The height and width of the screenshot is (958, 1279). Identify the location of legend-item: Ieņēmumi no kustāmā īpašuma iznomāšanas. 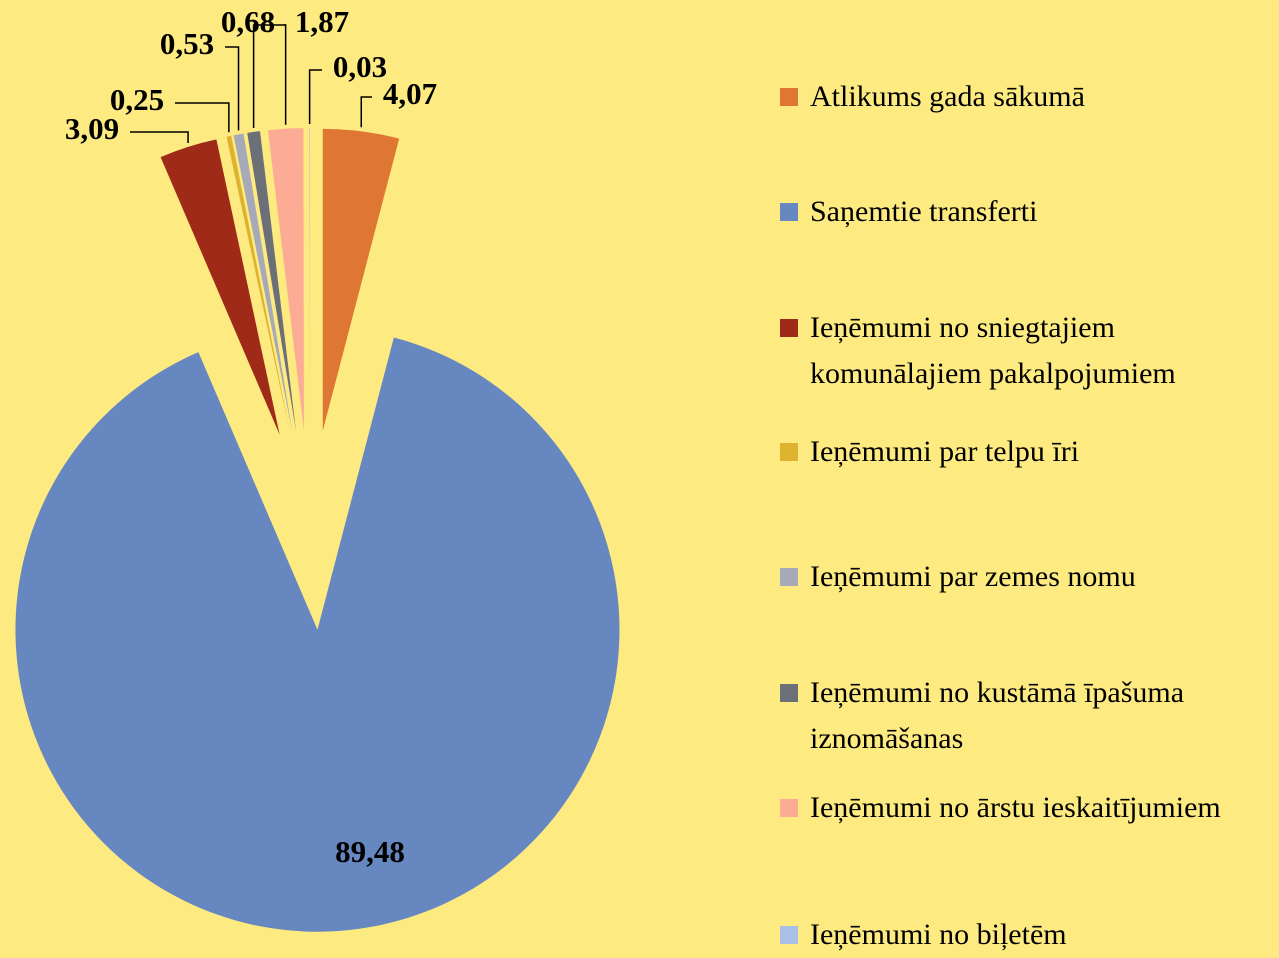
(1029, 716).